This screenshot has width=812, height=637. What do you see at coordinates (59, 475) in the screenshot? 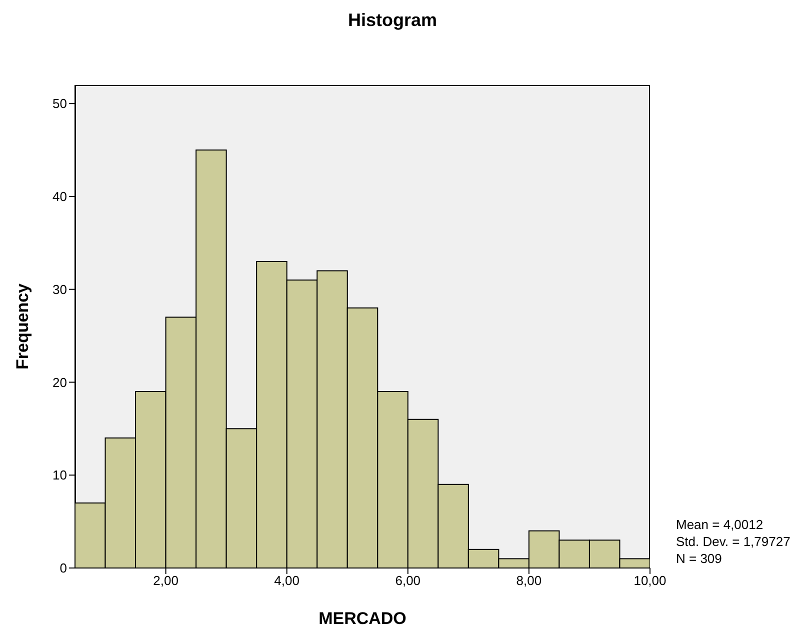
I see `y-tick-label: 10` at bounding box center [59, 475].